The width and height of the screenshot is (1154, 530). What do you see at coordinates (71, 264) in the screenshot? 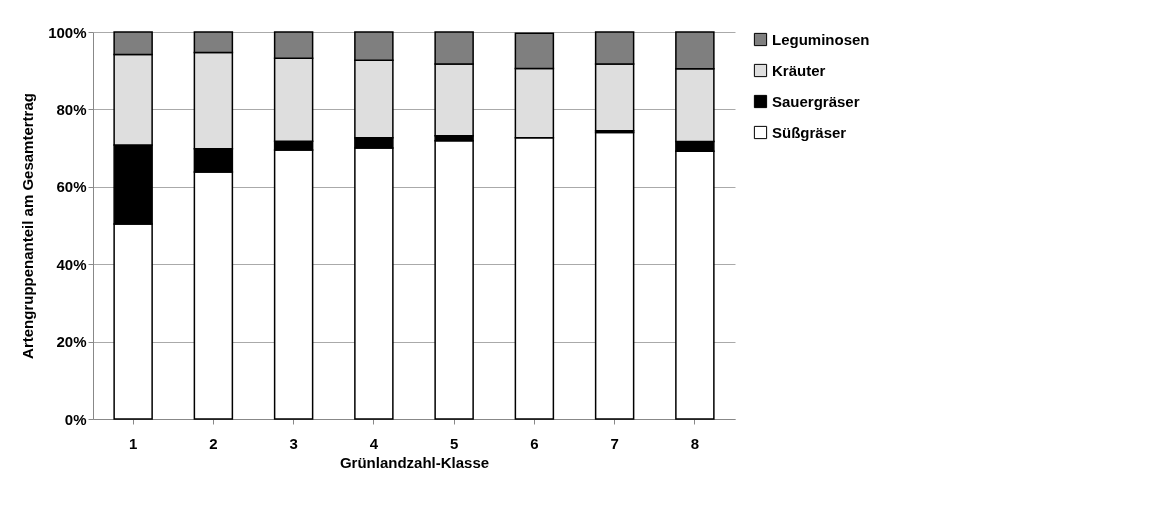
I see `y-tick-label: 40%` at bounding box center [71, 264].